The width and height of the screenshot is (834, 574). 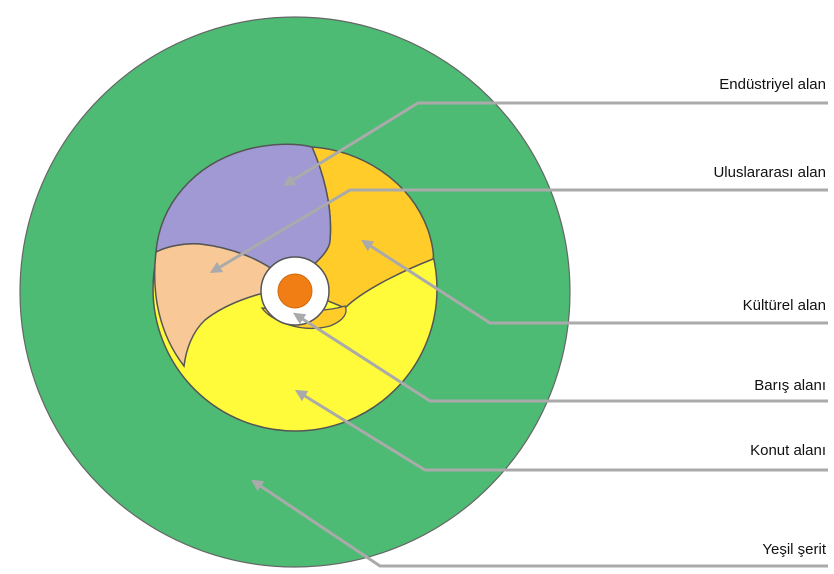 What do you see at coordinates (539, 523) in the screenshot?
I see `arrow-green` at bounding box center [539, 523].